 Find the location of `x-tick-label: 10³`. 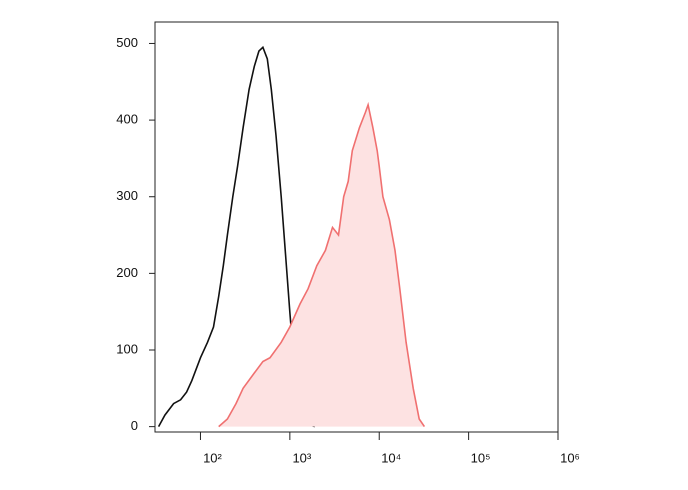

x-tick-label: 10³ is located at coordinates (301, 457).